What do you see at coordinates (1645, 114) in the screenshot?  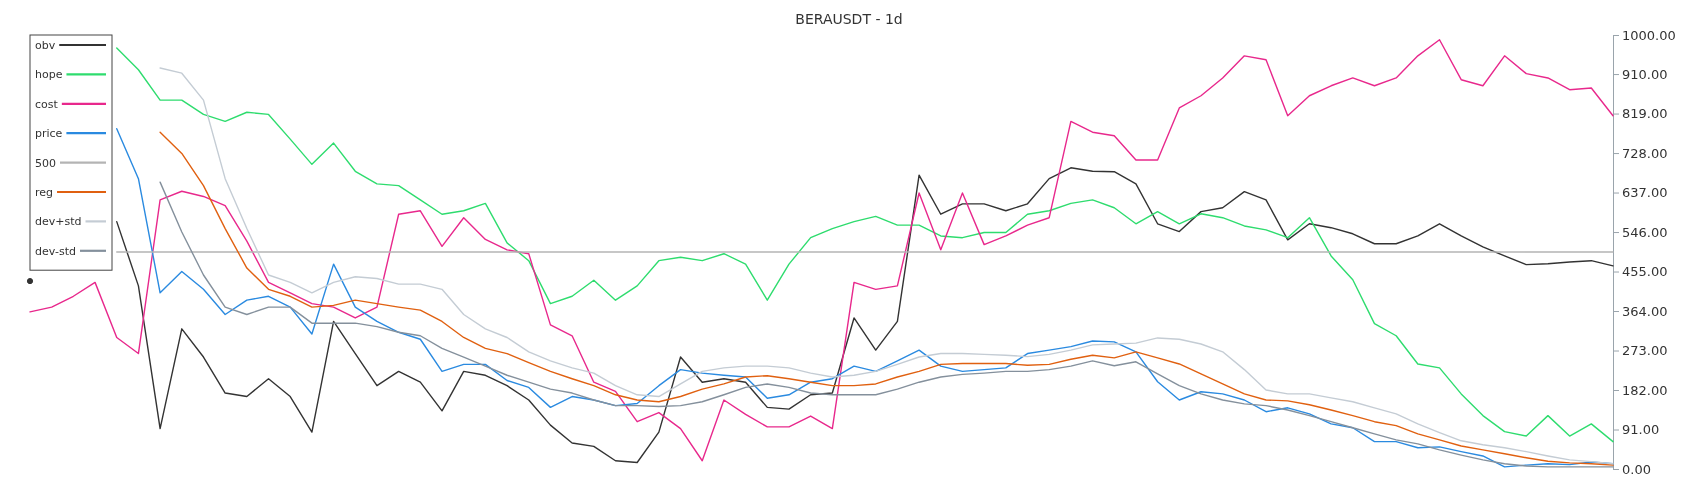 I see `y-tick-label: 819.00` at bounding box center [1645, 114].